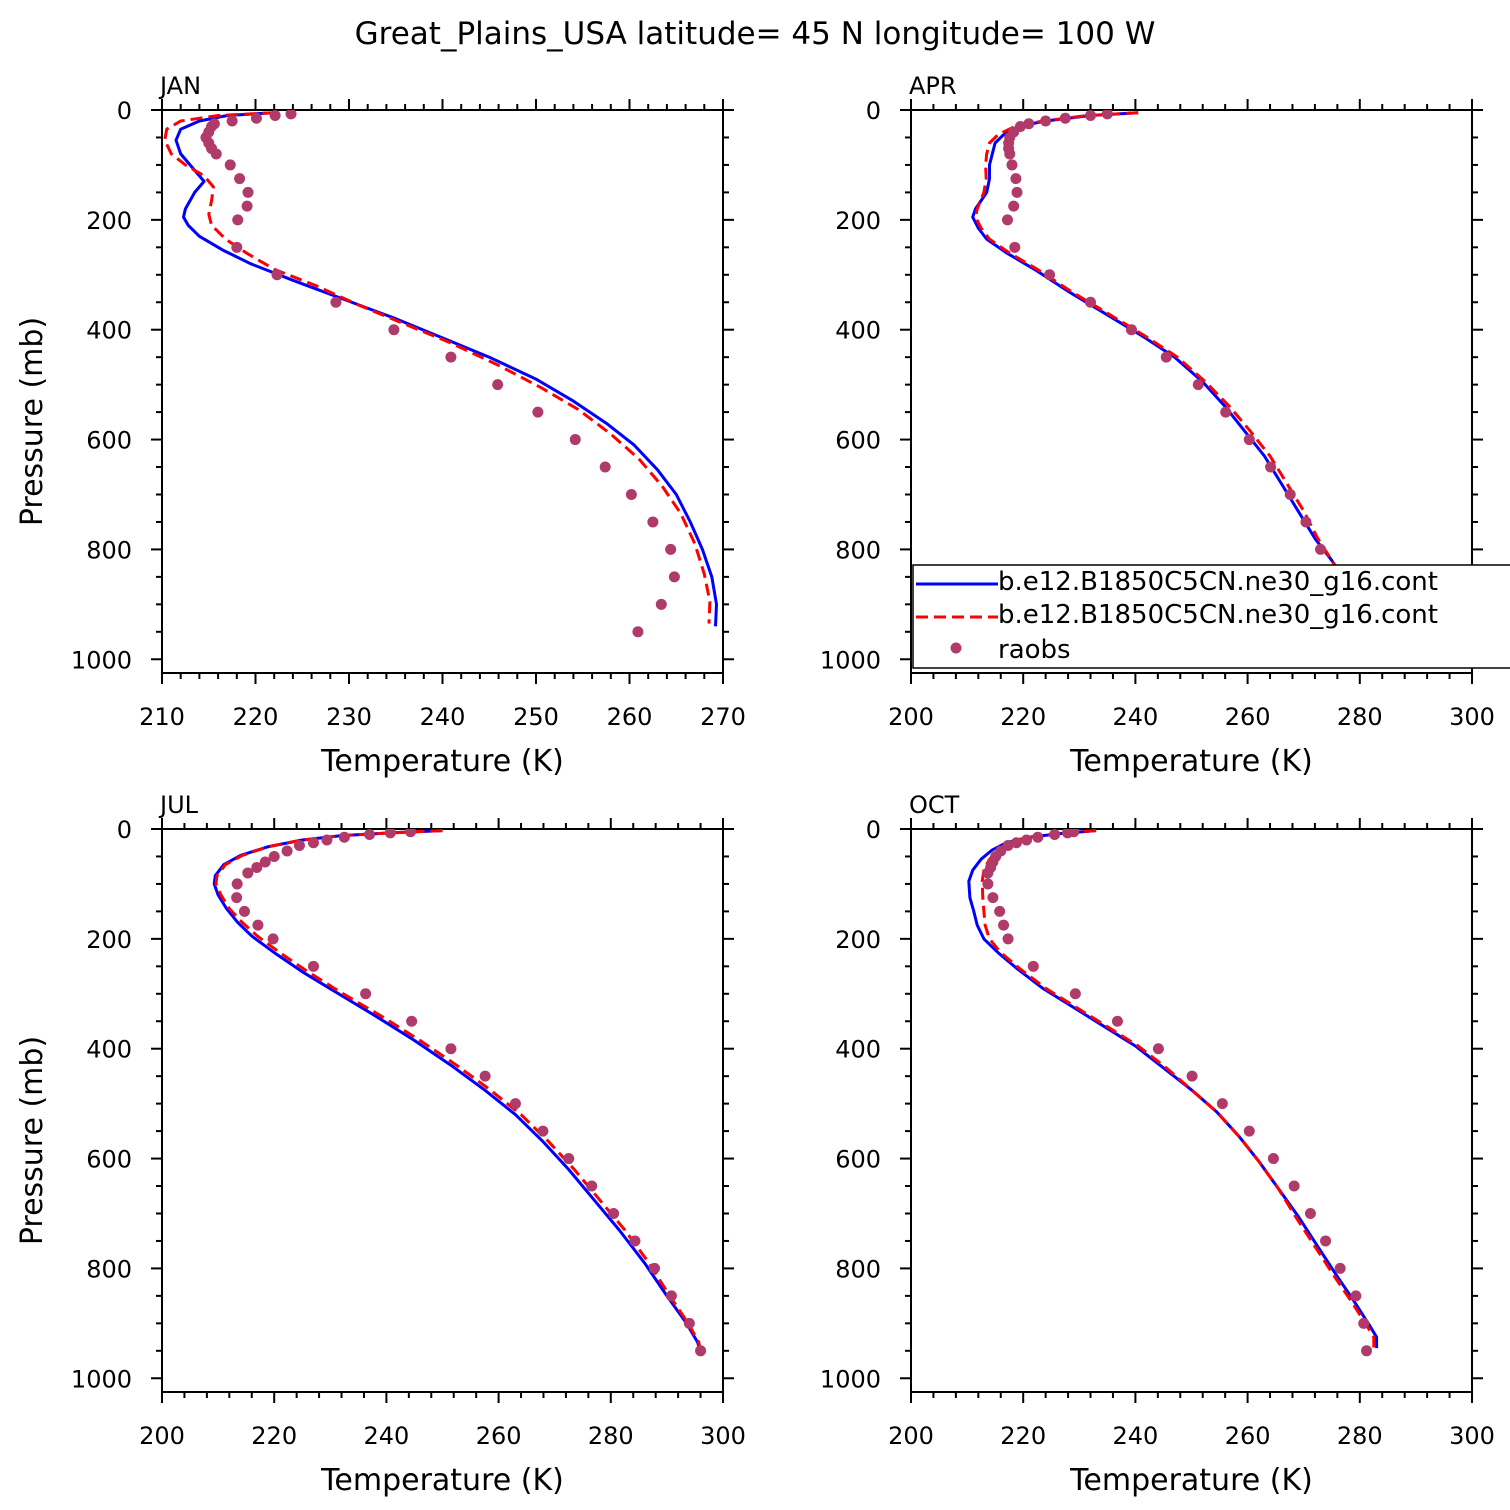 Image resolution: width=1510 pixels, height=1510 pixels. I want to click on x-tick-label: 200, so click(162, 1436).